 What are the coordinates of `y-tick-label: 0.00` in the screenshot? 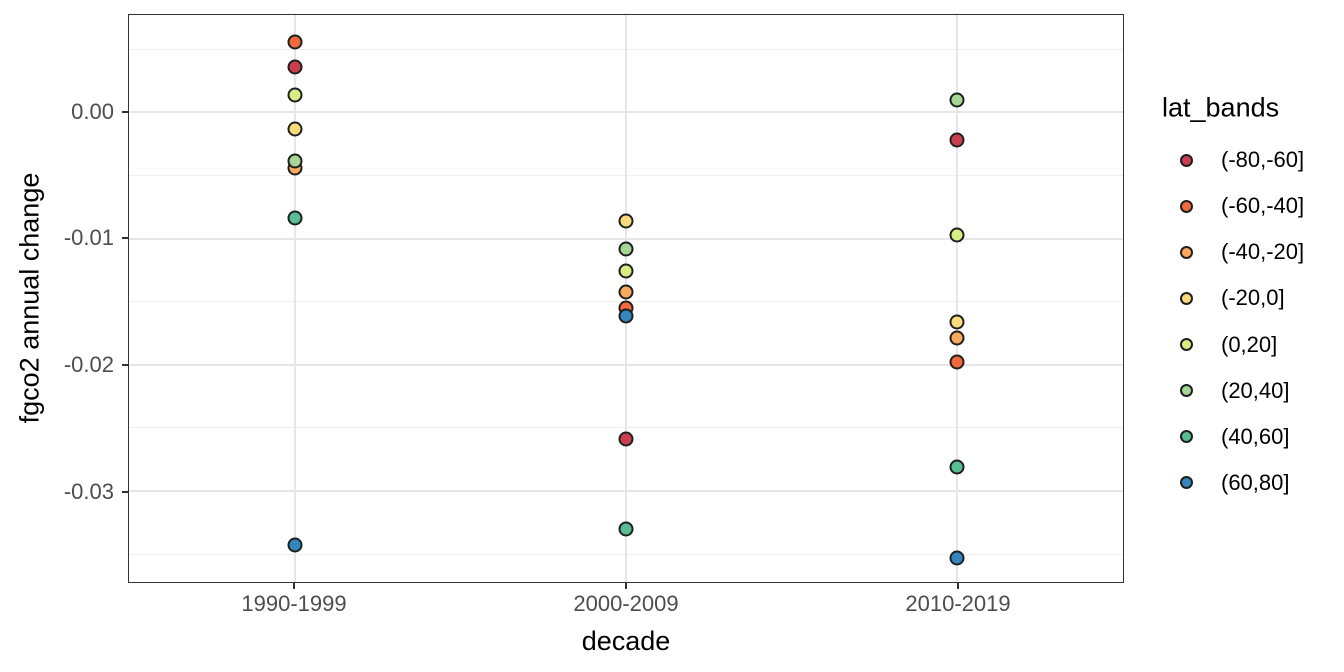 It's located at (92, 111).